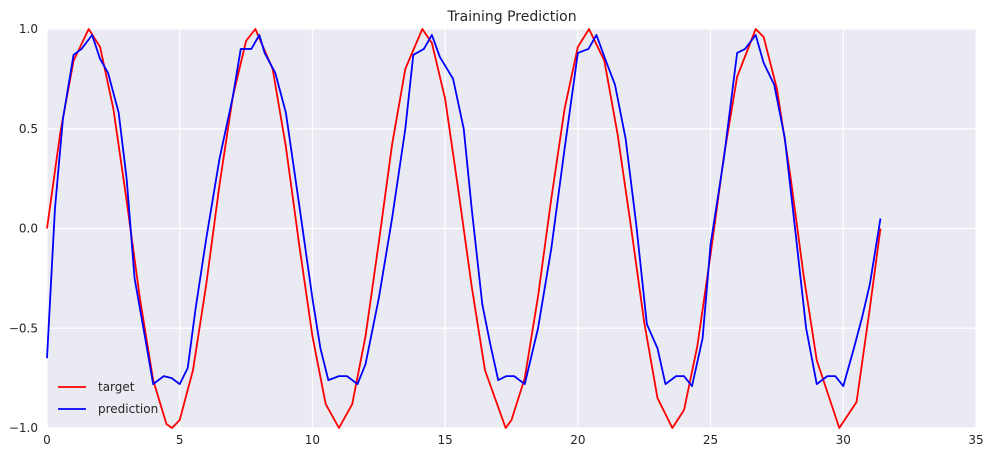 This screenshot has width=994, height=462. Describe the element at coordinates (511, 17) in the screenshot. I see `chart-title: Training Prediction` at that location.